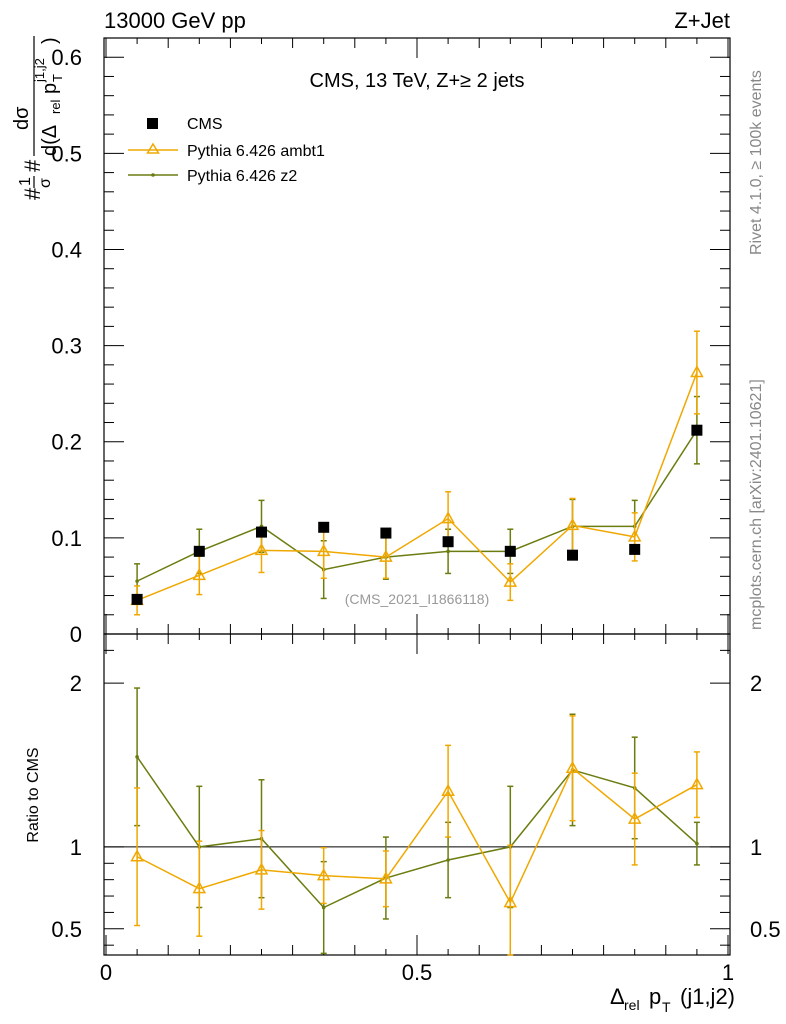  I want to click on y-title-sup: j1,j2, so click(39, 70).